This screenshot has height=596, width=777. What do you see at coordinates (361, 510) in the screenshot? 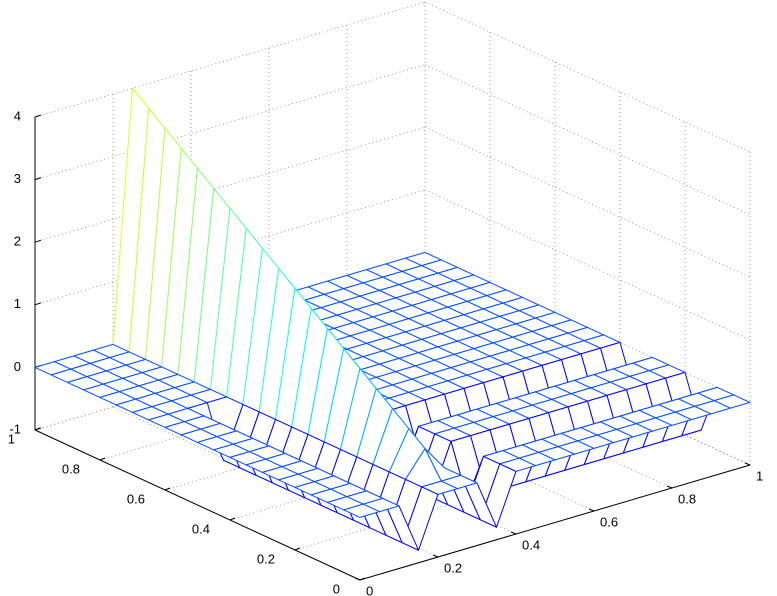
I see `mesh-cell` at bounding box center [361, 510].